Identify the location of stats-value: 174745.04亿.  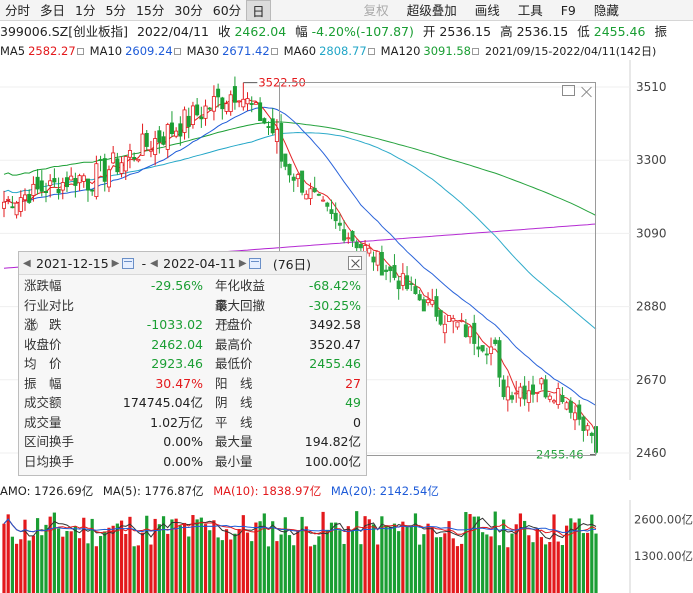
(162, 402).